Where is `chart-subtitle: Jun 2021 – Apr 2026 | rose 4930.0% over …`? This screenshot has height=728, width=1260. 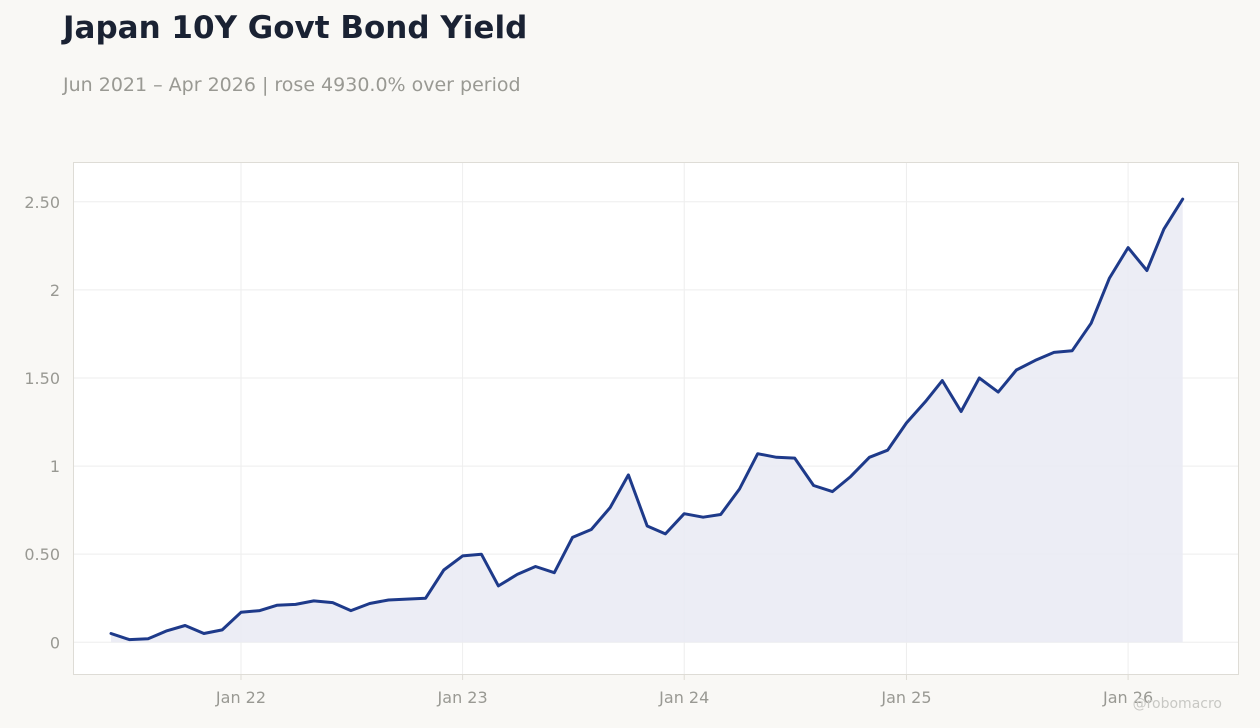 chart-subtitle: Jun 2021 – Apr 2026 | rose 4930.0% over … is located at coordinates (292, 85).